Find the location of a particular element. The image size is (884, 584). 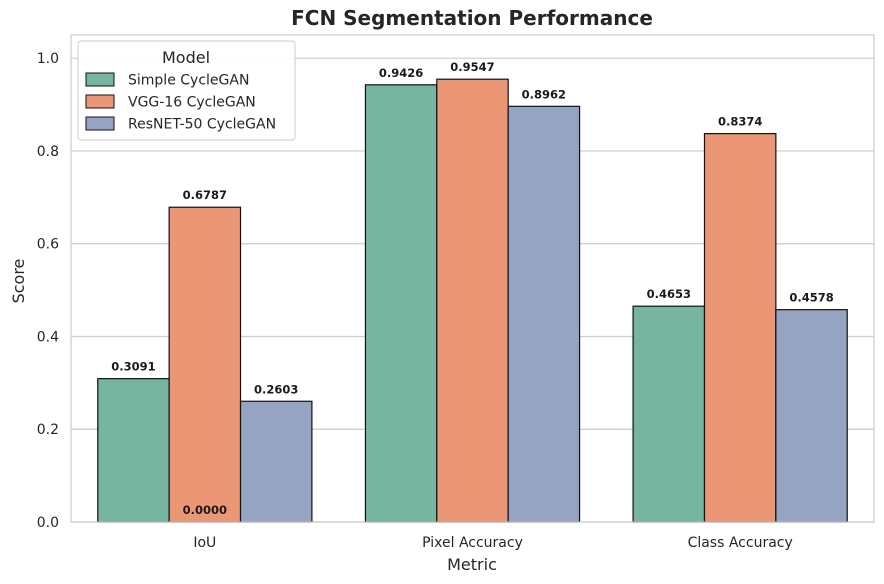

bar-value-label: 0.2603 is located at coordinates (276, 389).